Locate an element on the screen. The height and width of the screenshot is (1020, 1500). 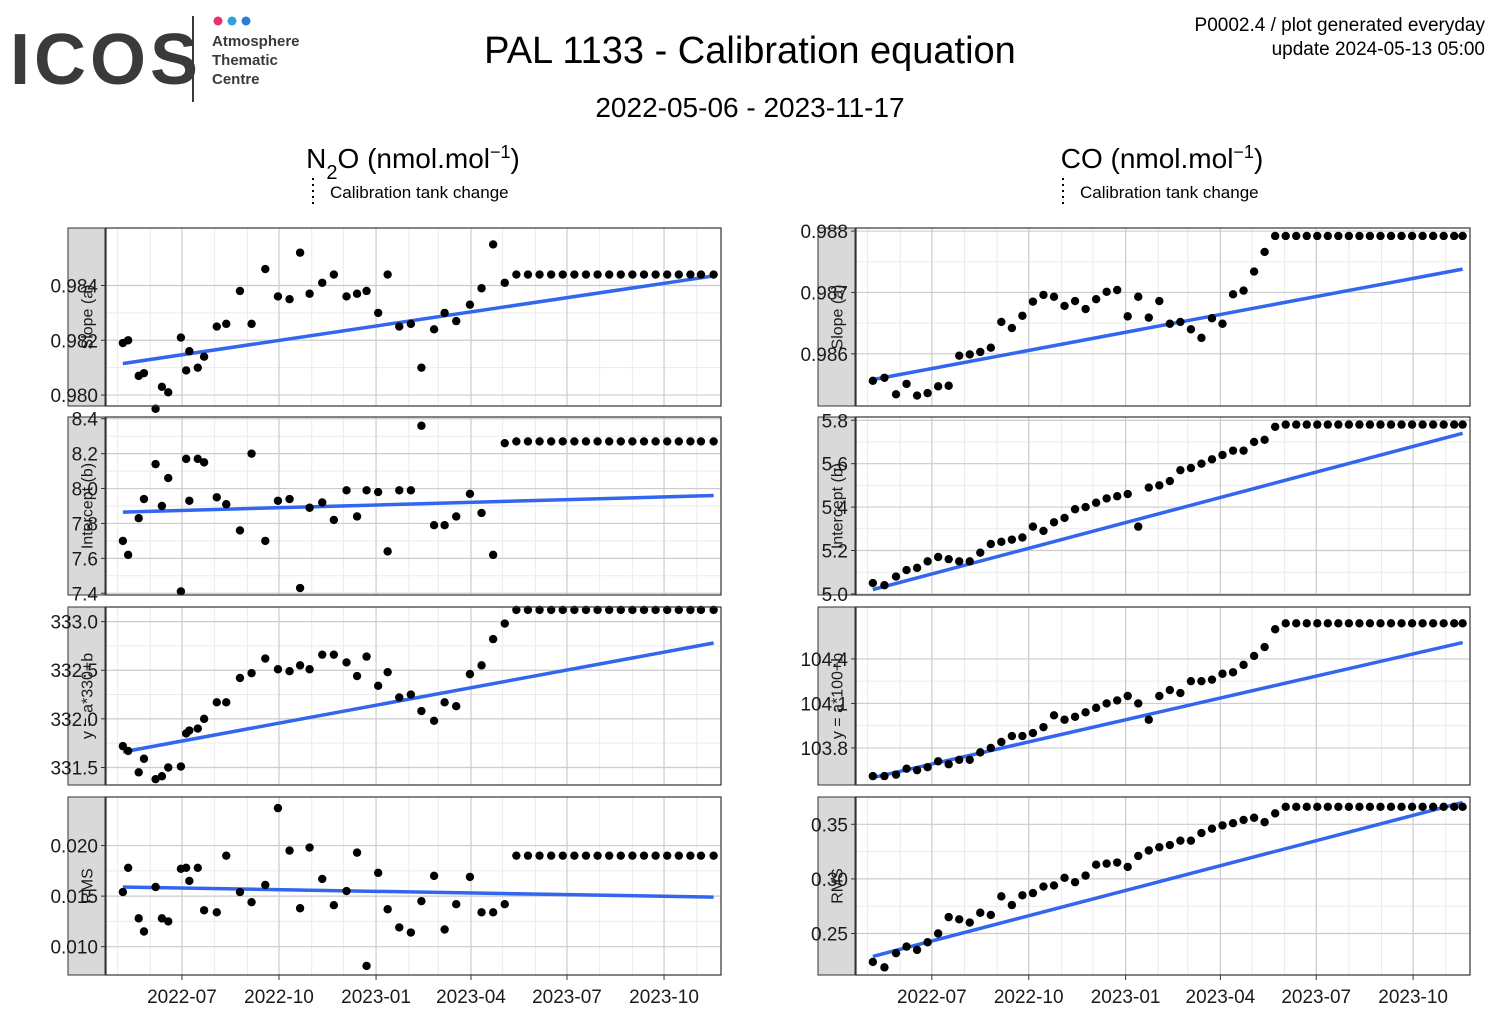
logo-subtitle-line-1: Atmosphere is located at coordinates (256, 41).